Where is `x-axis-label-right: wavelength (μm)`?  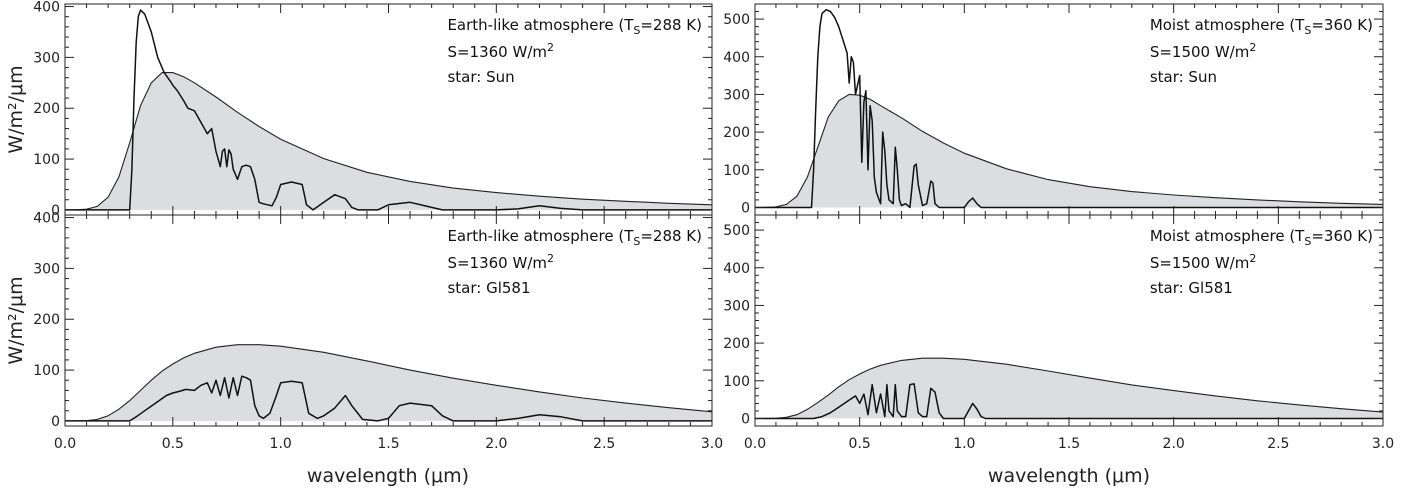 x-axis-label-right: wavelength (μm) is located at coordinates (1069, 476).